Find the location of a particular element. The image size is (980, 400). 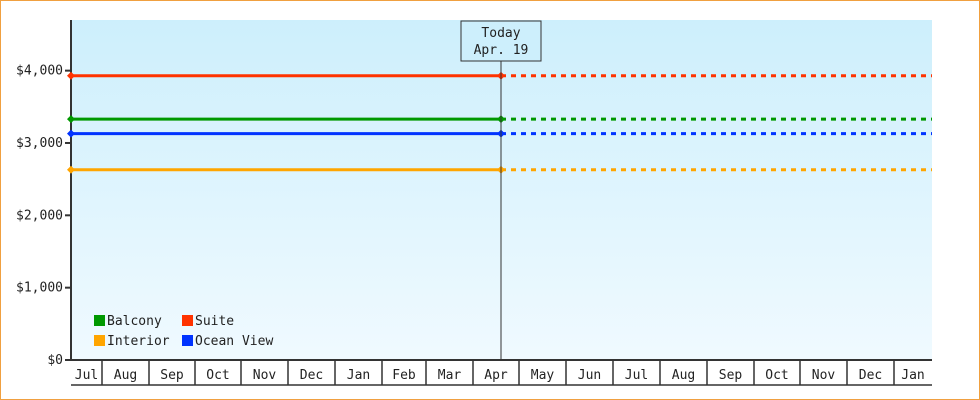

legend-label: Interior is located at coordinates (138, 341).